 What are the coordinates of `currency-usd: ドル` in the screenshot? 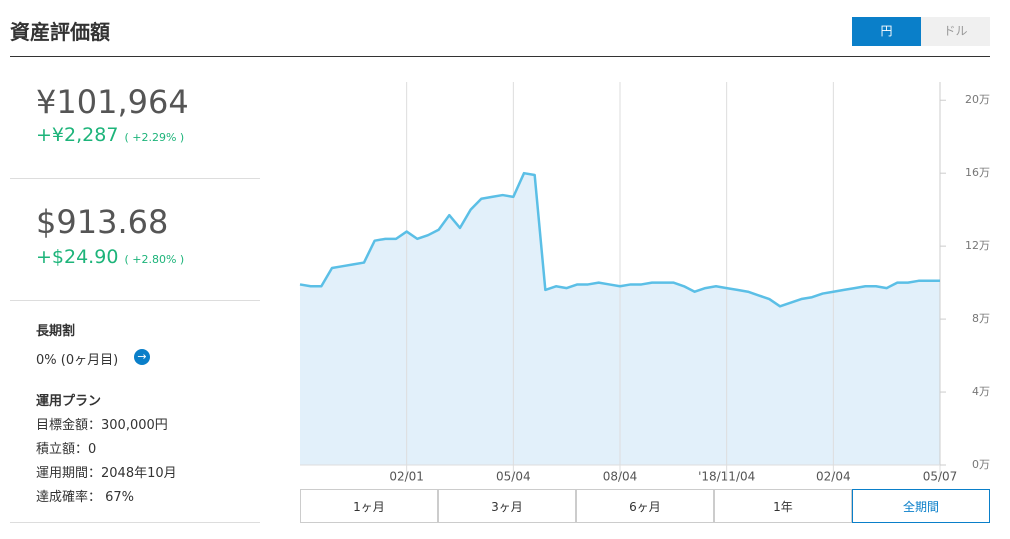 It's located at (955, 31).